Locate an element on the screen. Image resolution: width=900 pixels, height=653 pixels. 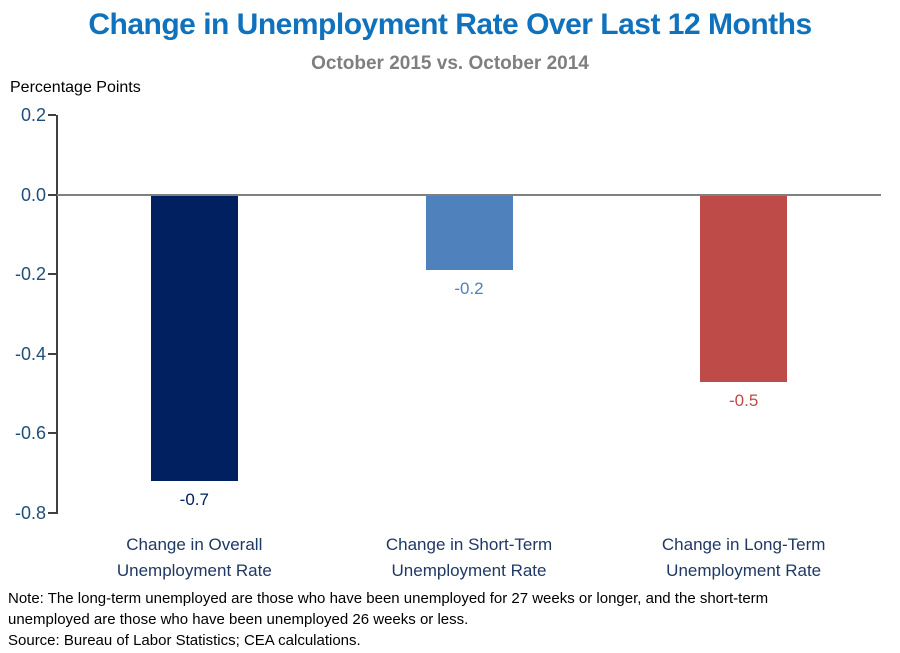
chart-subtitle: October 2015 vs. October 2014 is located at coordinates (450, 63).